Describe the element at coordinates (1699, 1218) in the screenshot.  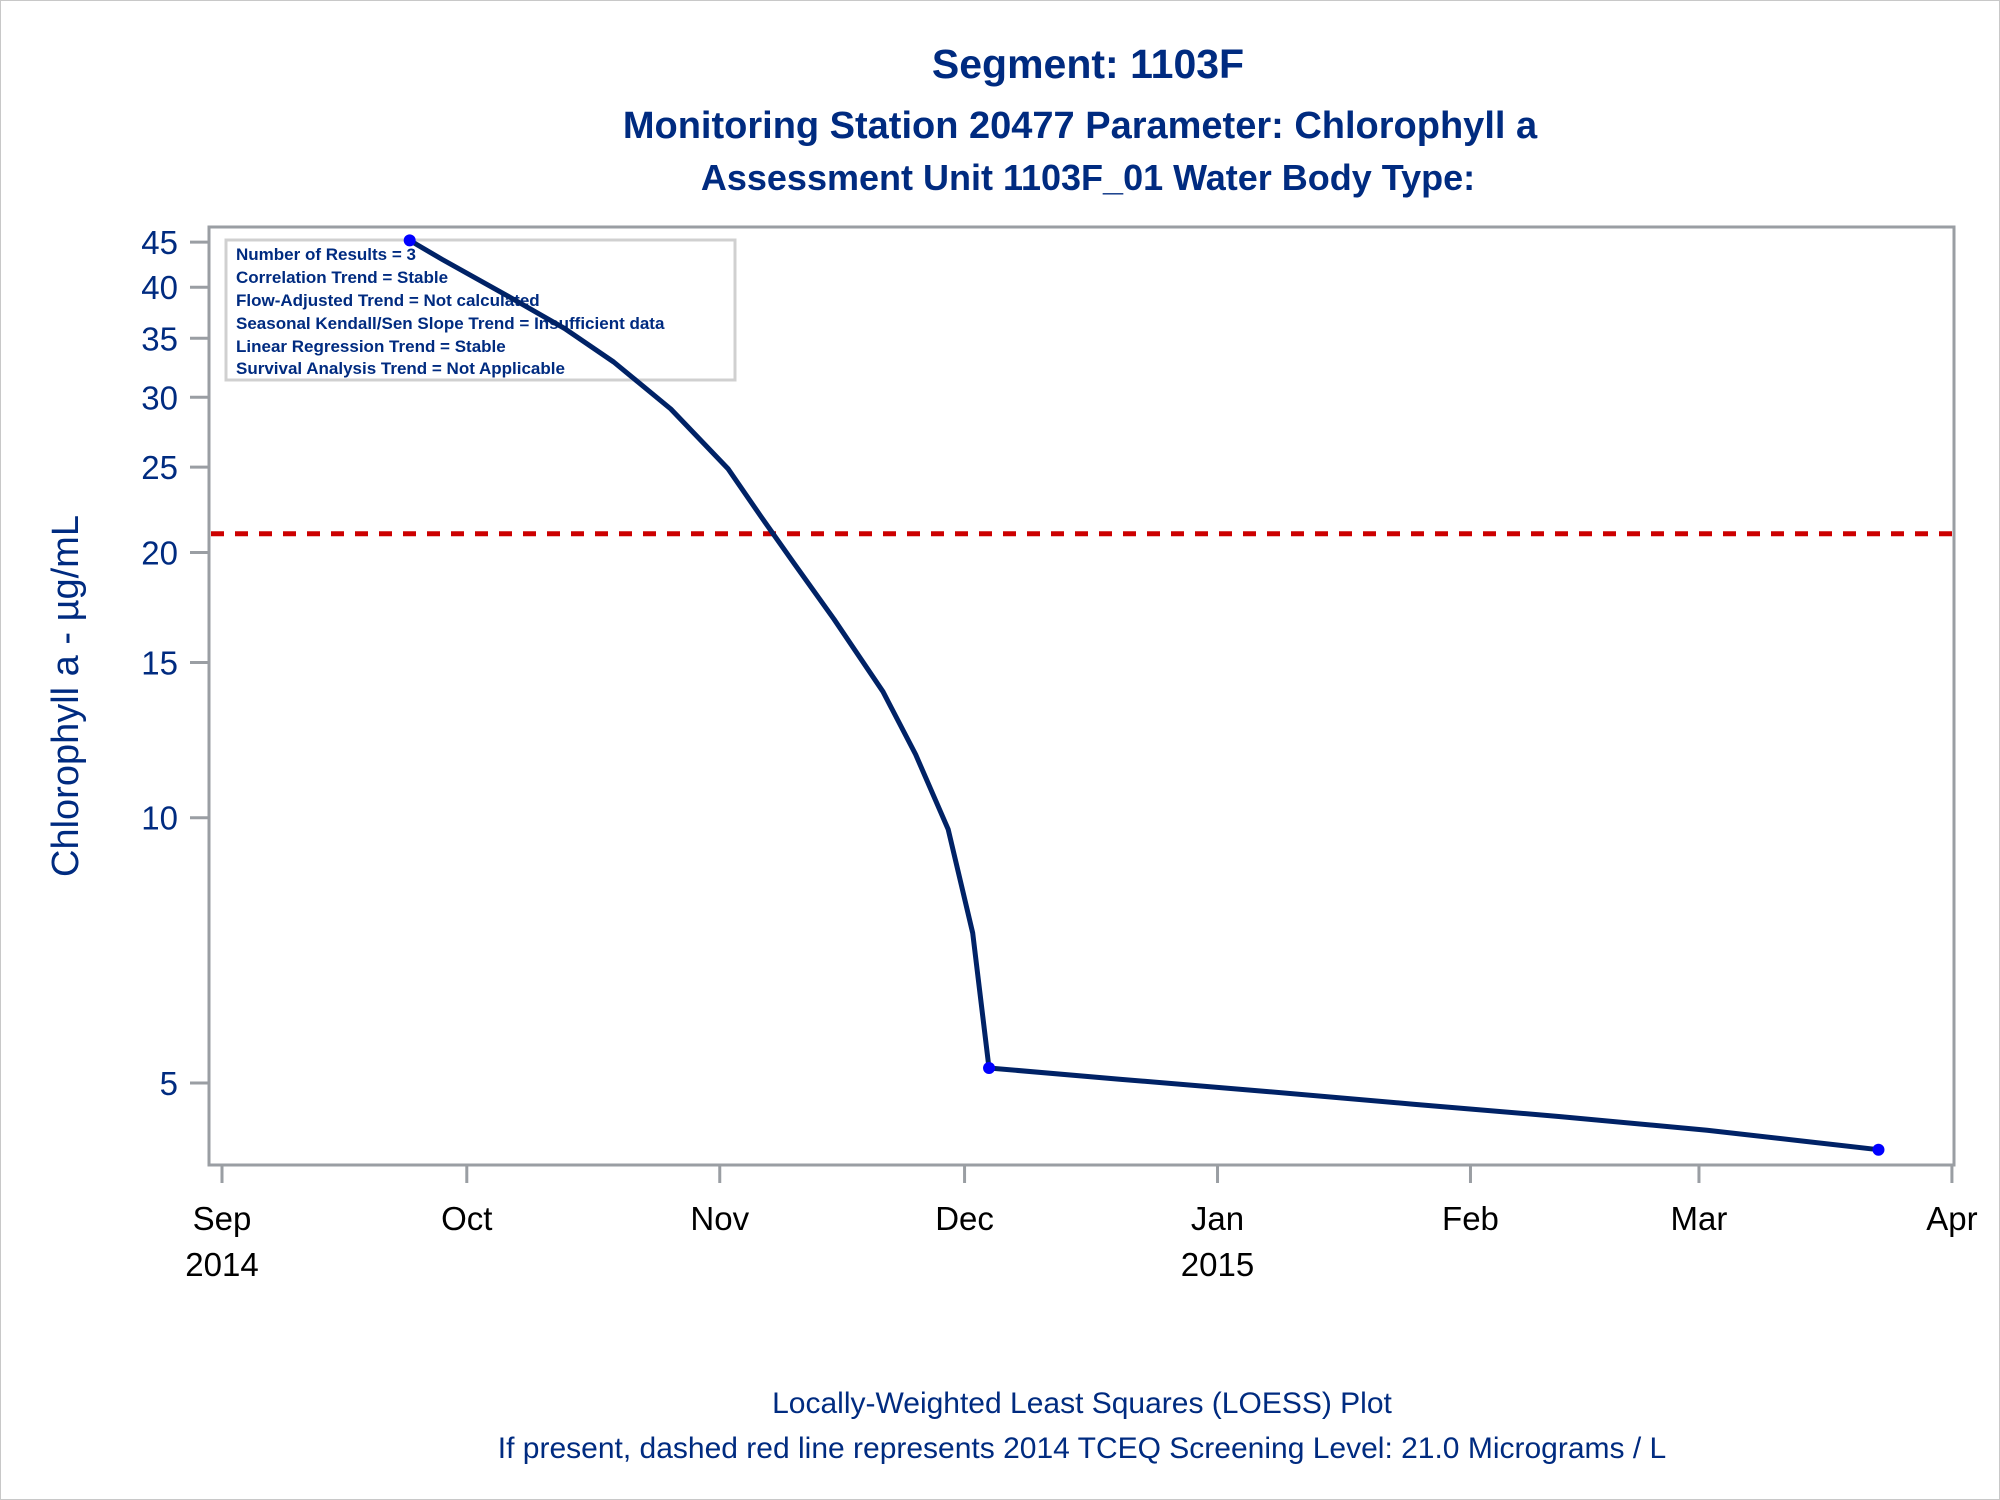
I see `x-tick-label: Mar` at that location.